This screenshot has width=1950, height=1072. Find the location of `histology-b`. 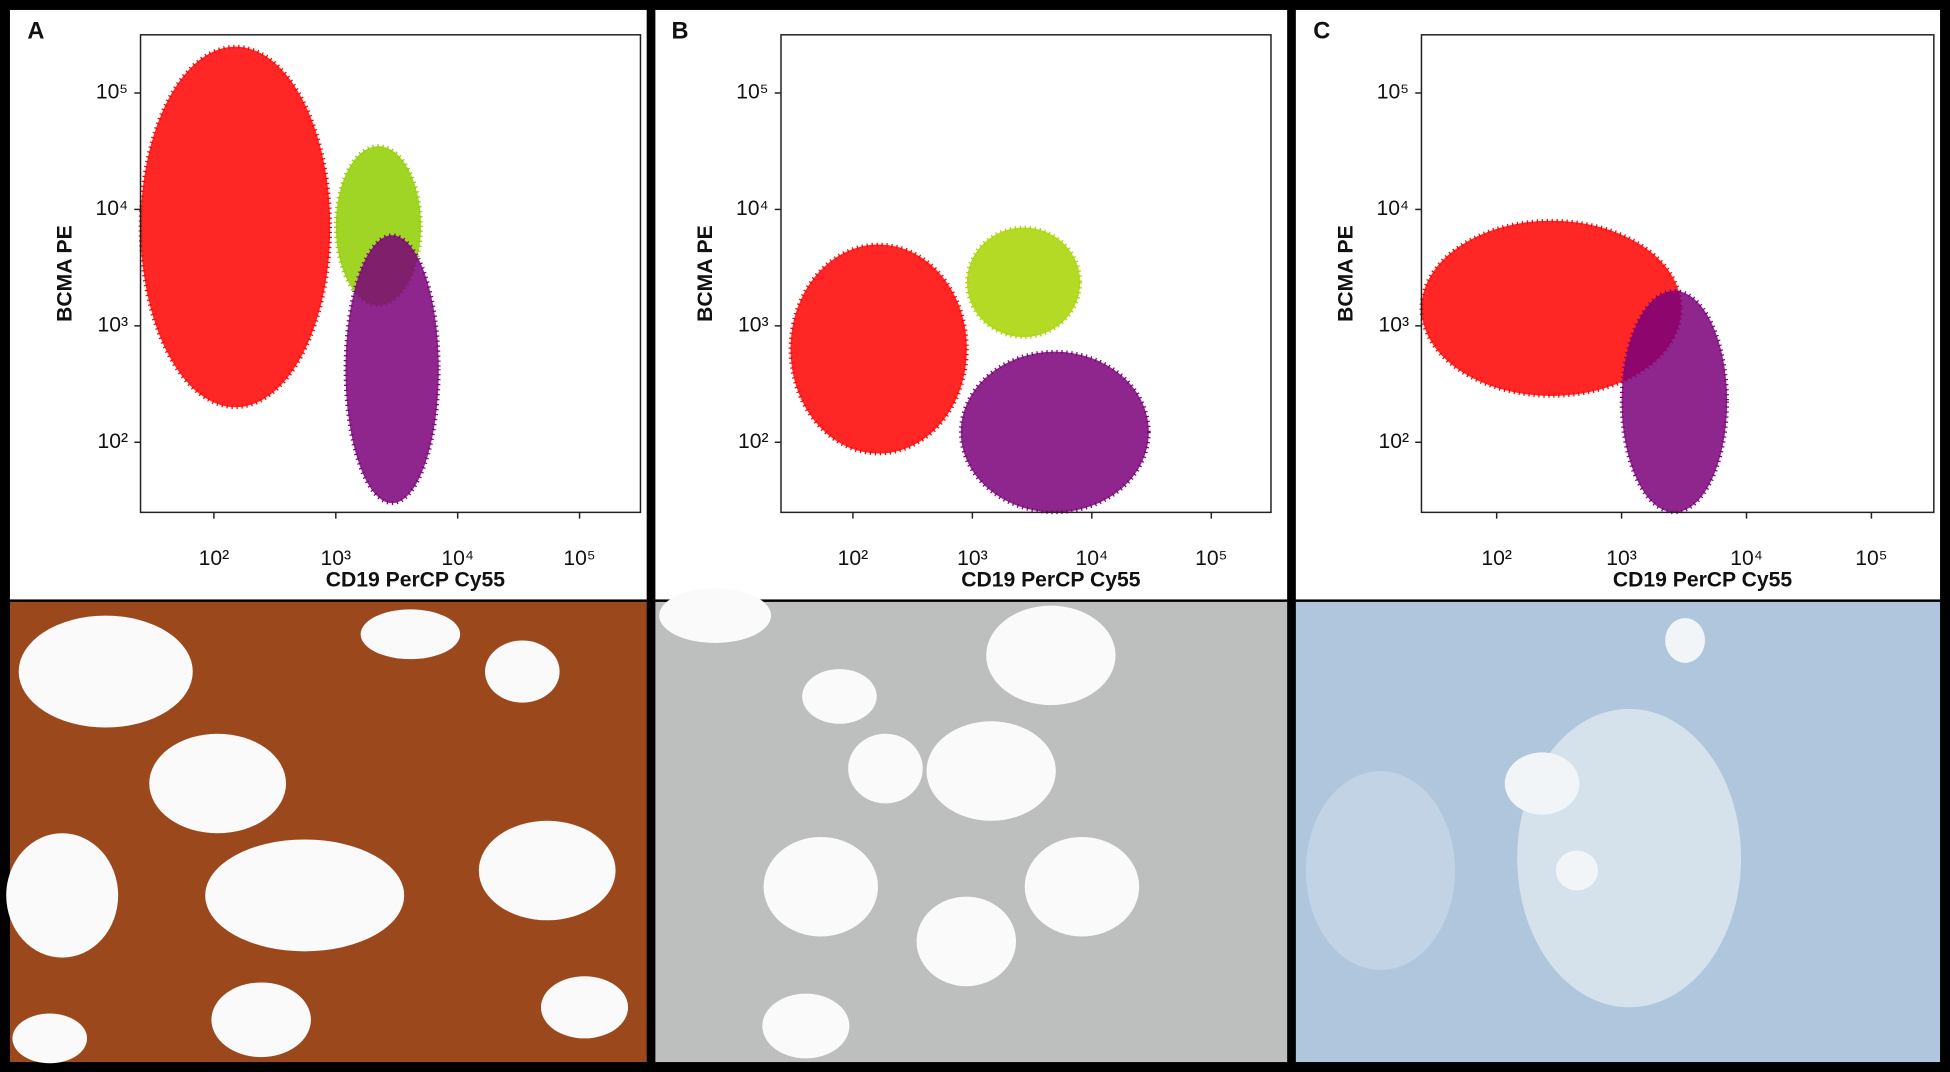

histology-b is located at coordinates (971, 825).